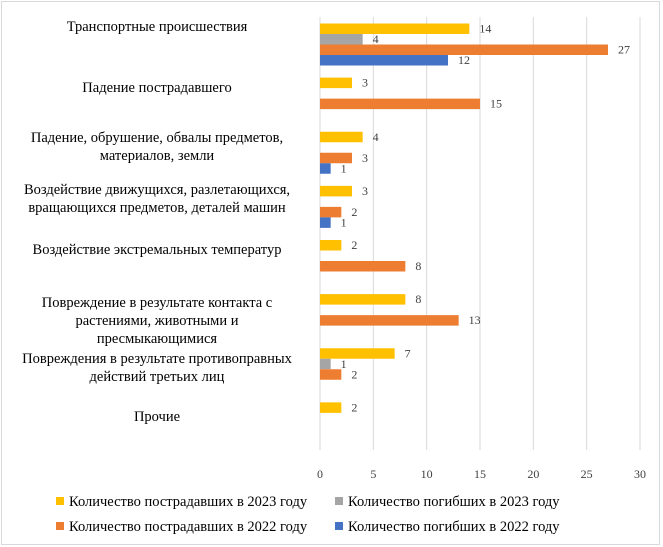 This screenshot has width=663, height=547. I want to click on x-tick-labels: 0 5 10 15 20 25 30, so click(481, 474).